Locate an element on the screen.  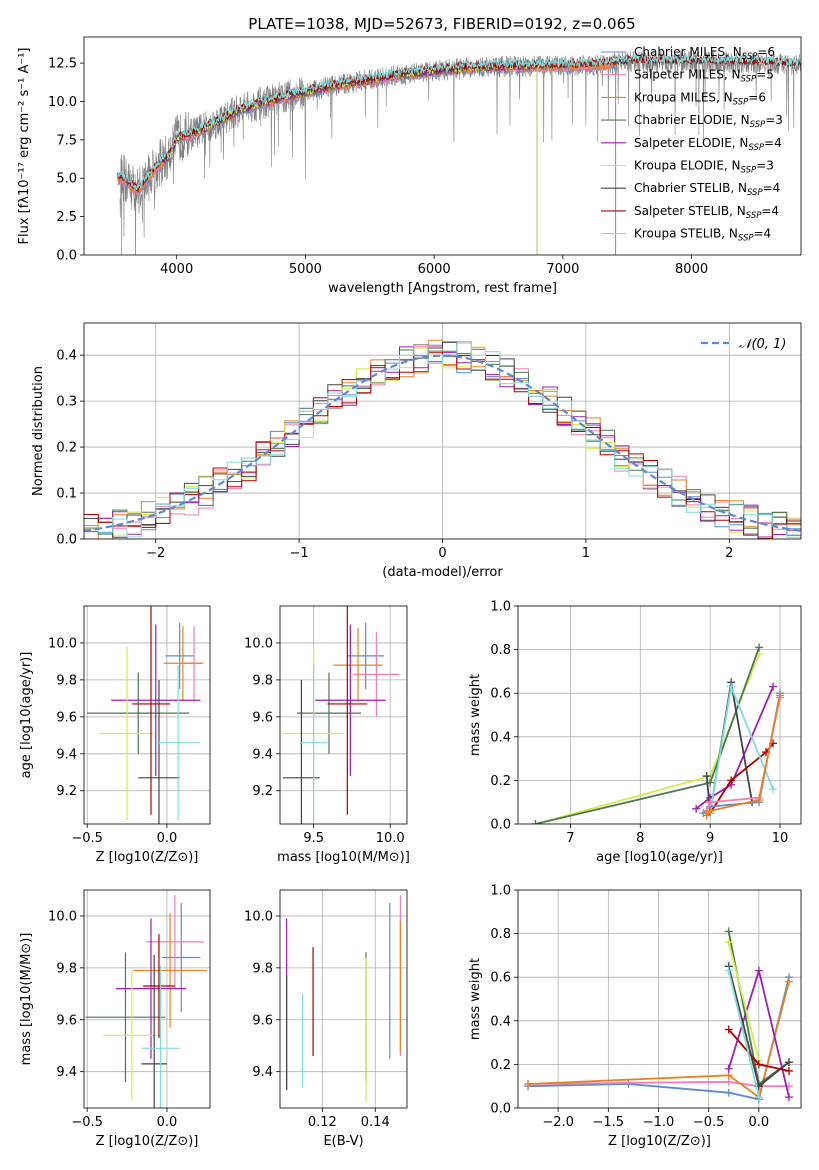
legend-value: =4 is located at coordinates (770, 211).